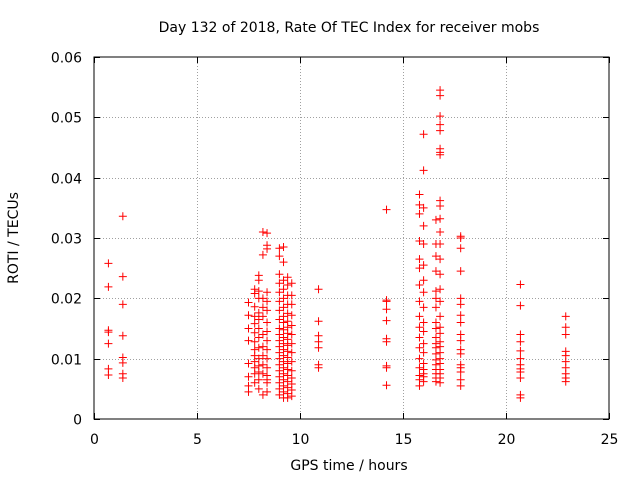  What do you see at coordinates (301, 440) in the screenshot?
I see `x-tick-label: 10` at bounding box center [301, 440].